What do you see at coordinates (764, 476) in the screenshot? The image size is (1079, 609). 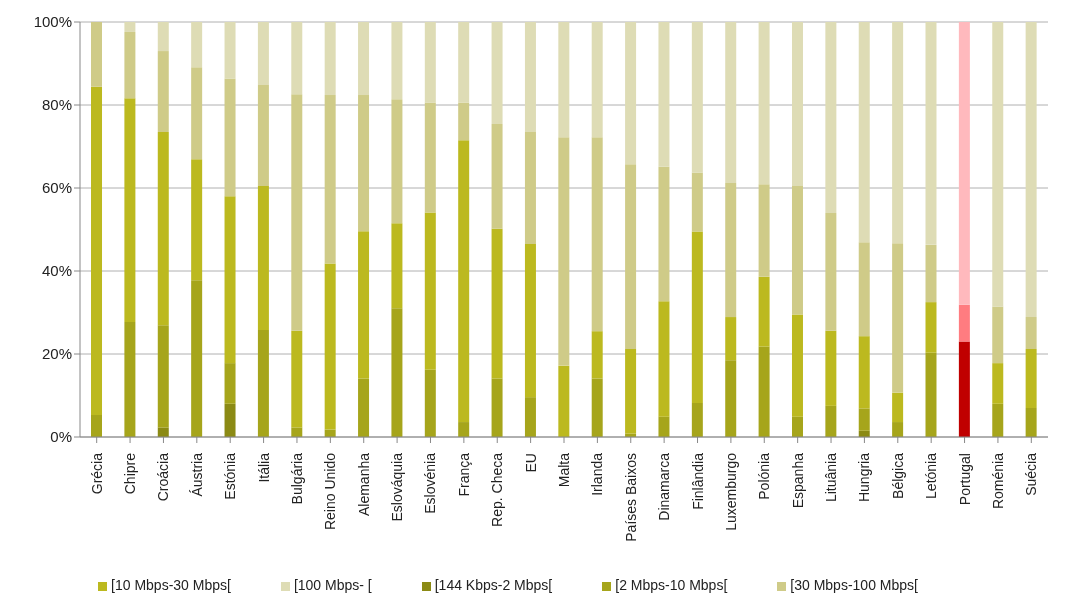 I see `x-tick-label: Polónia` at bounding box center [764, 476].